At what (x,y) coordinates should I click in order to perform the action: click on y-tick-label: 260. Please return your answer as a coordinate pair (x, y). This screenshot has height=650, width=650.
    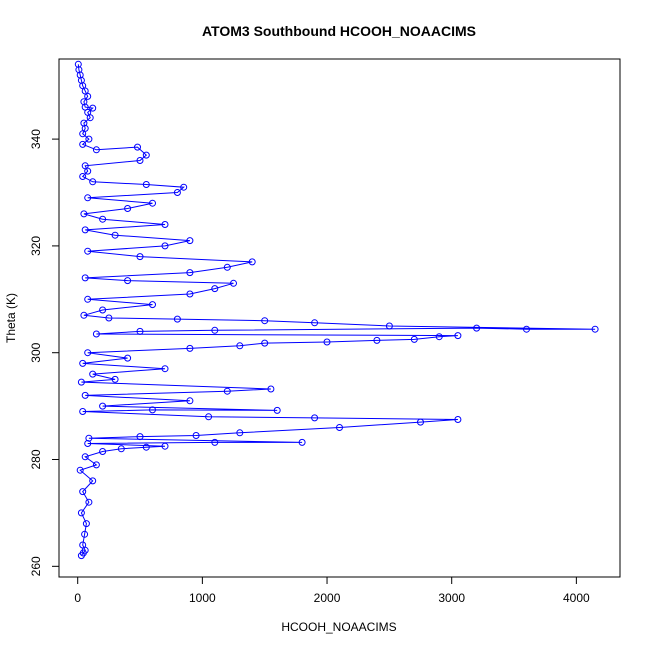
    Looking at the image, I should click on (36, 566).